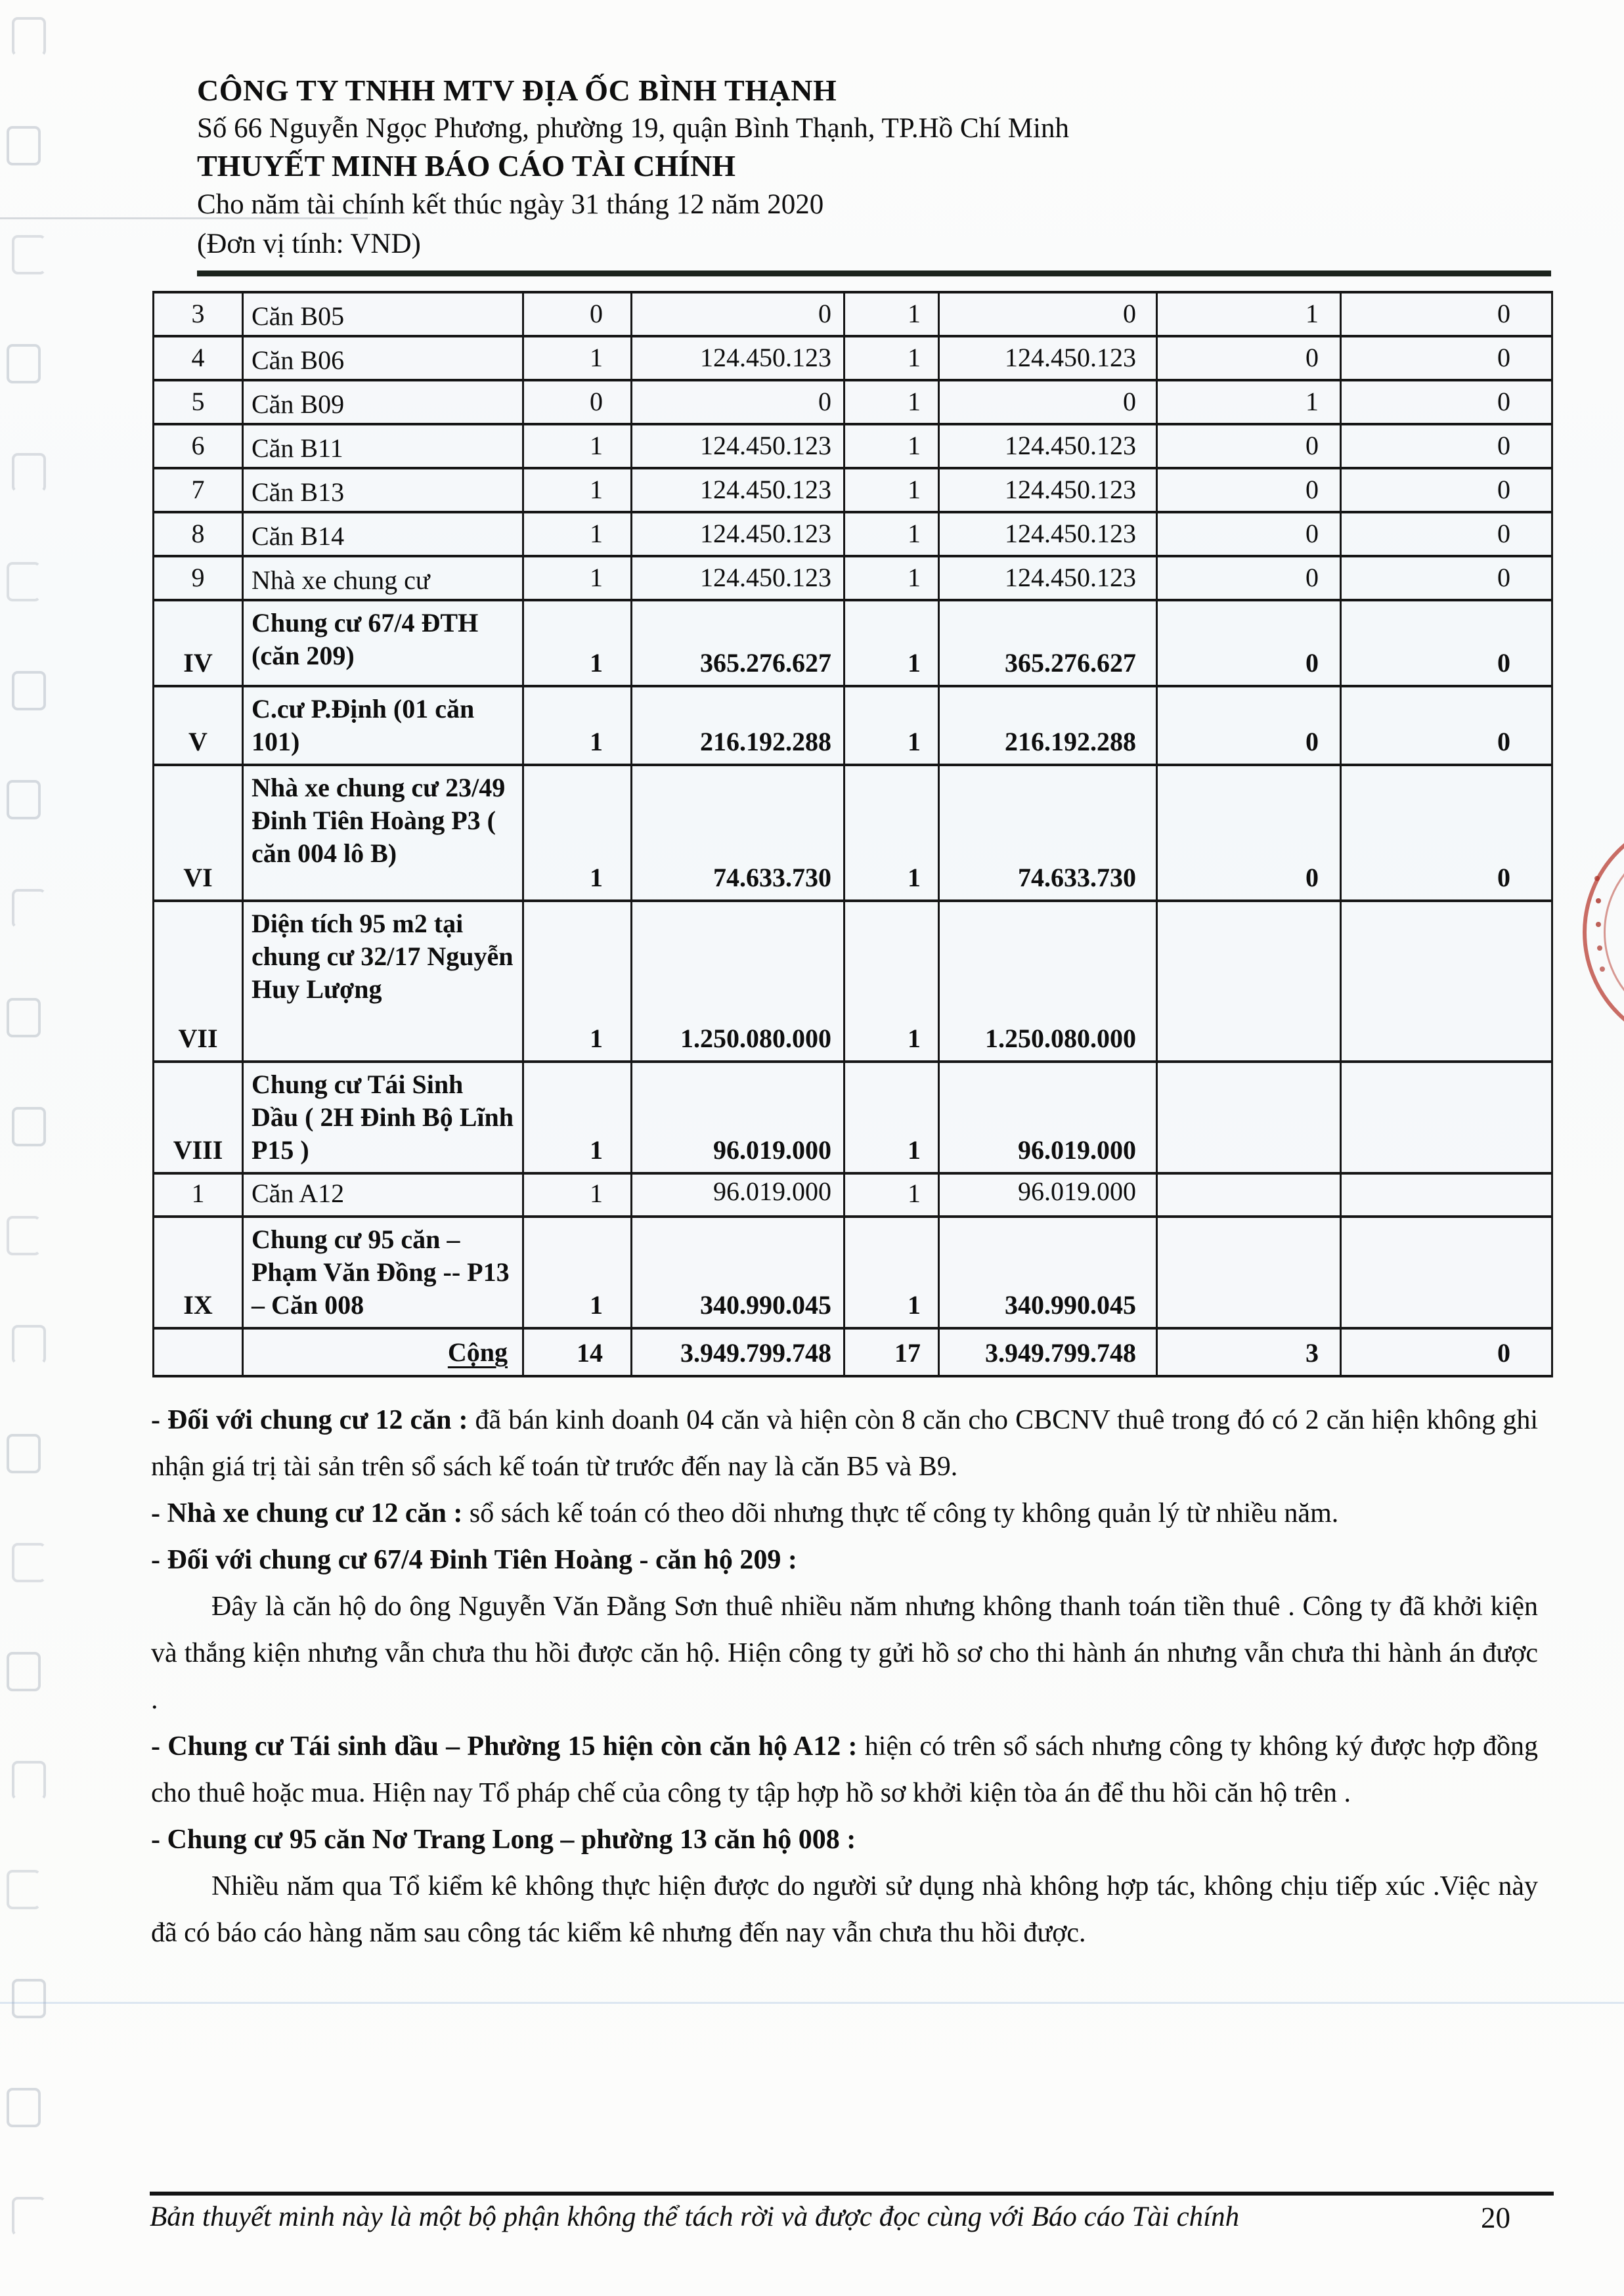  Describe the element at coordinates (383, 1195) in the screenshot. I see `cell-name: Căn A12` at that location.